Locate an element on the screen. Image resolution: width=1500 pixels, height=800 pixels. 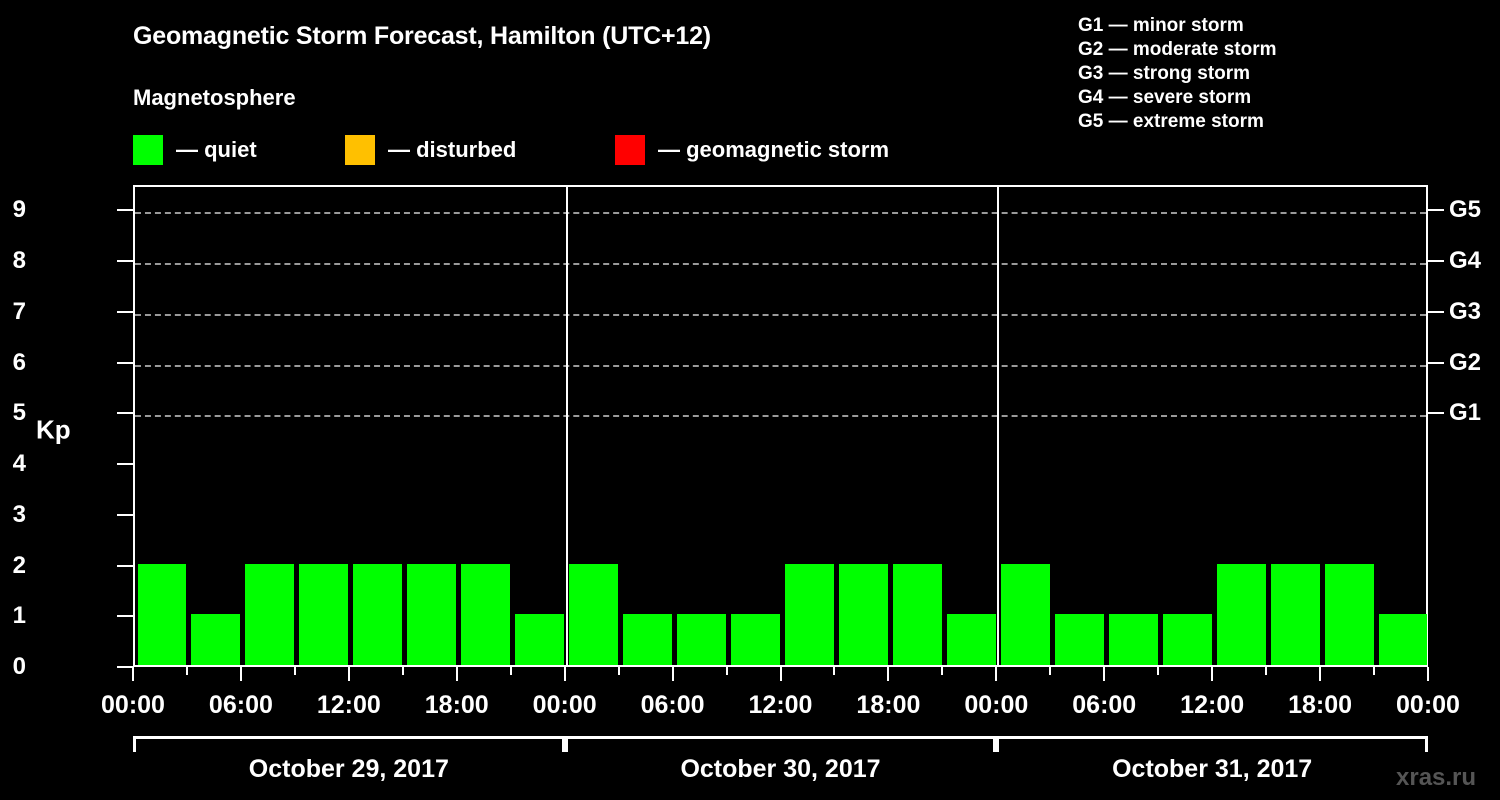
green-swatch is located at coordinates (148, 150).